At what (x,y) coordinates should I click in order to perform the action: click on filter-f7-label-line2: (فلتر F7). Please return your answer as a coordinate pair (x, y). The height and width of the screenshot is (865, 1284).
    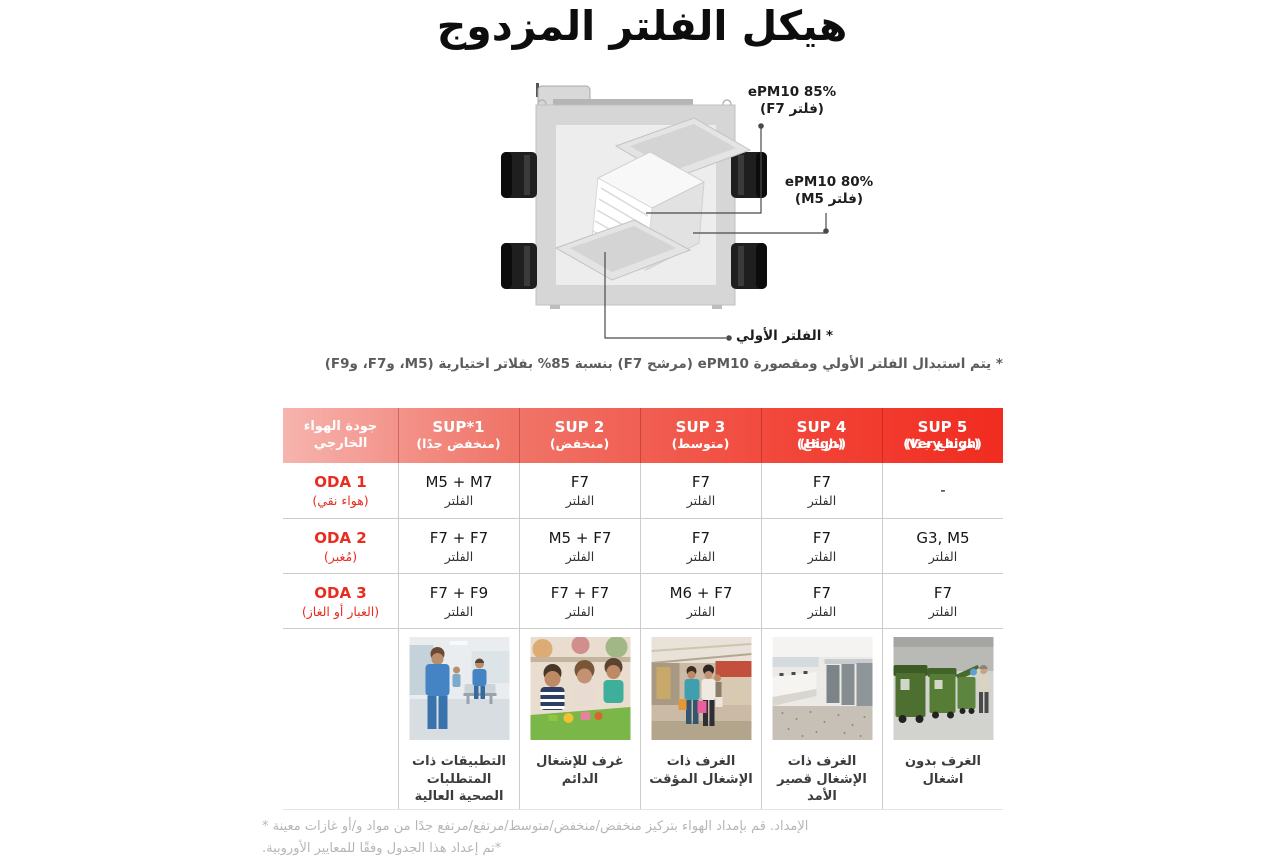
    Looking at the image, I should click on (792, 108).